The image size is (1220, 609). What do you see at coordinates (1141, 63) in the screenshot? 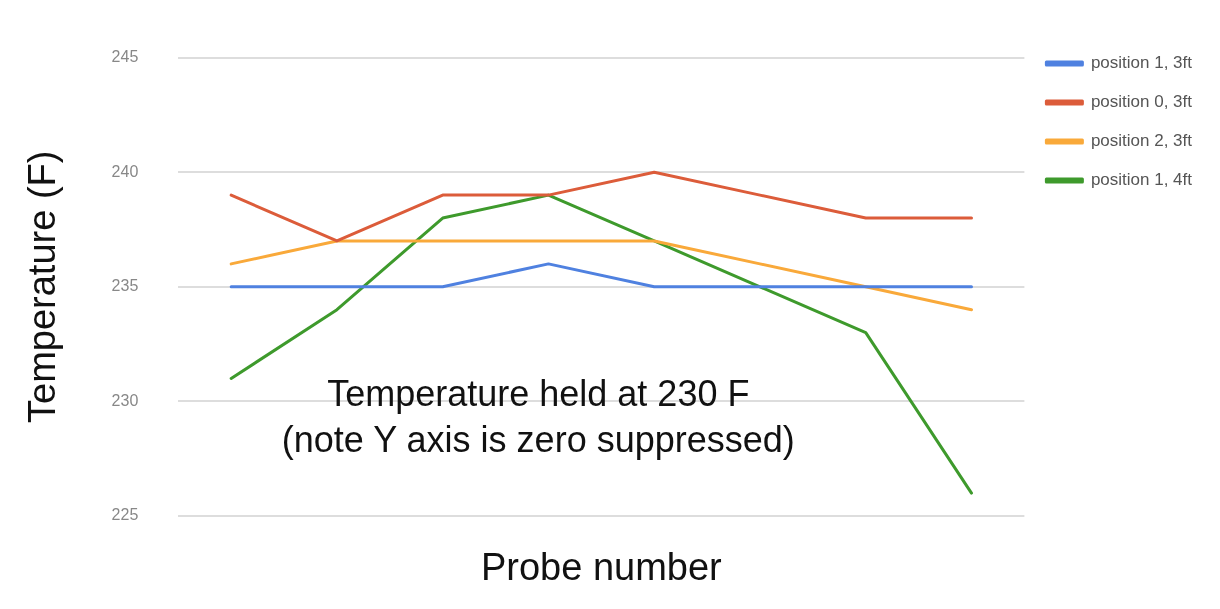
I see `legend-label: position 1, 3ft` at bounding box center [1141, 63].